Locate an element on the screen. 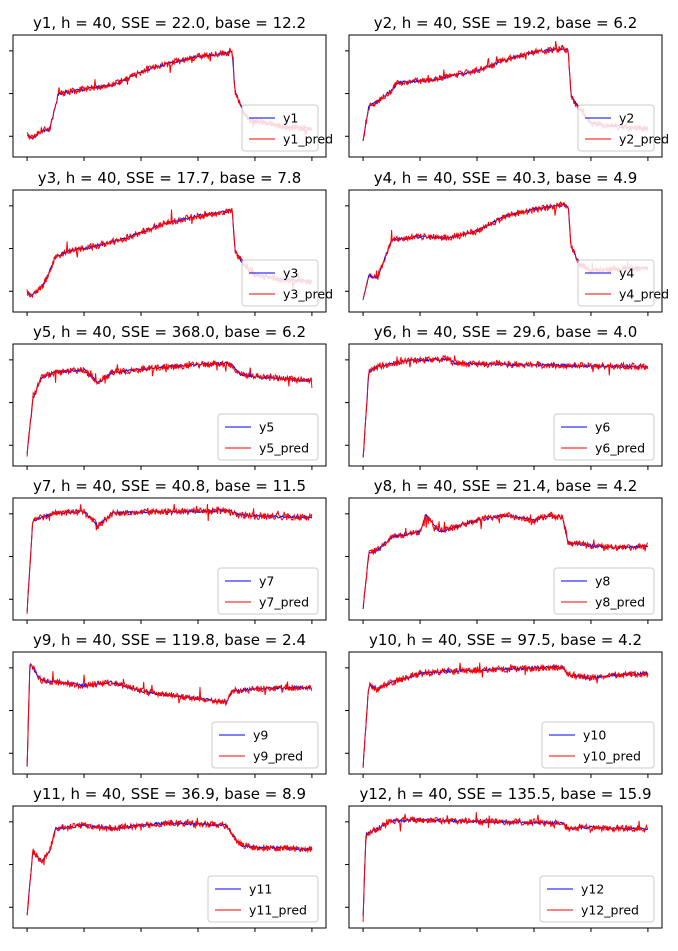 This screenshot has width=678, height=951. legend-label: y6_pred is located at coordinates (620, 448).